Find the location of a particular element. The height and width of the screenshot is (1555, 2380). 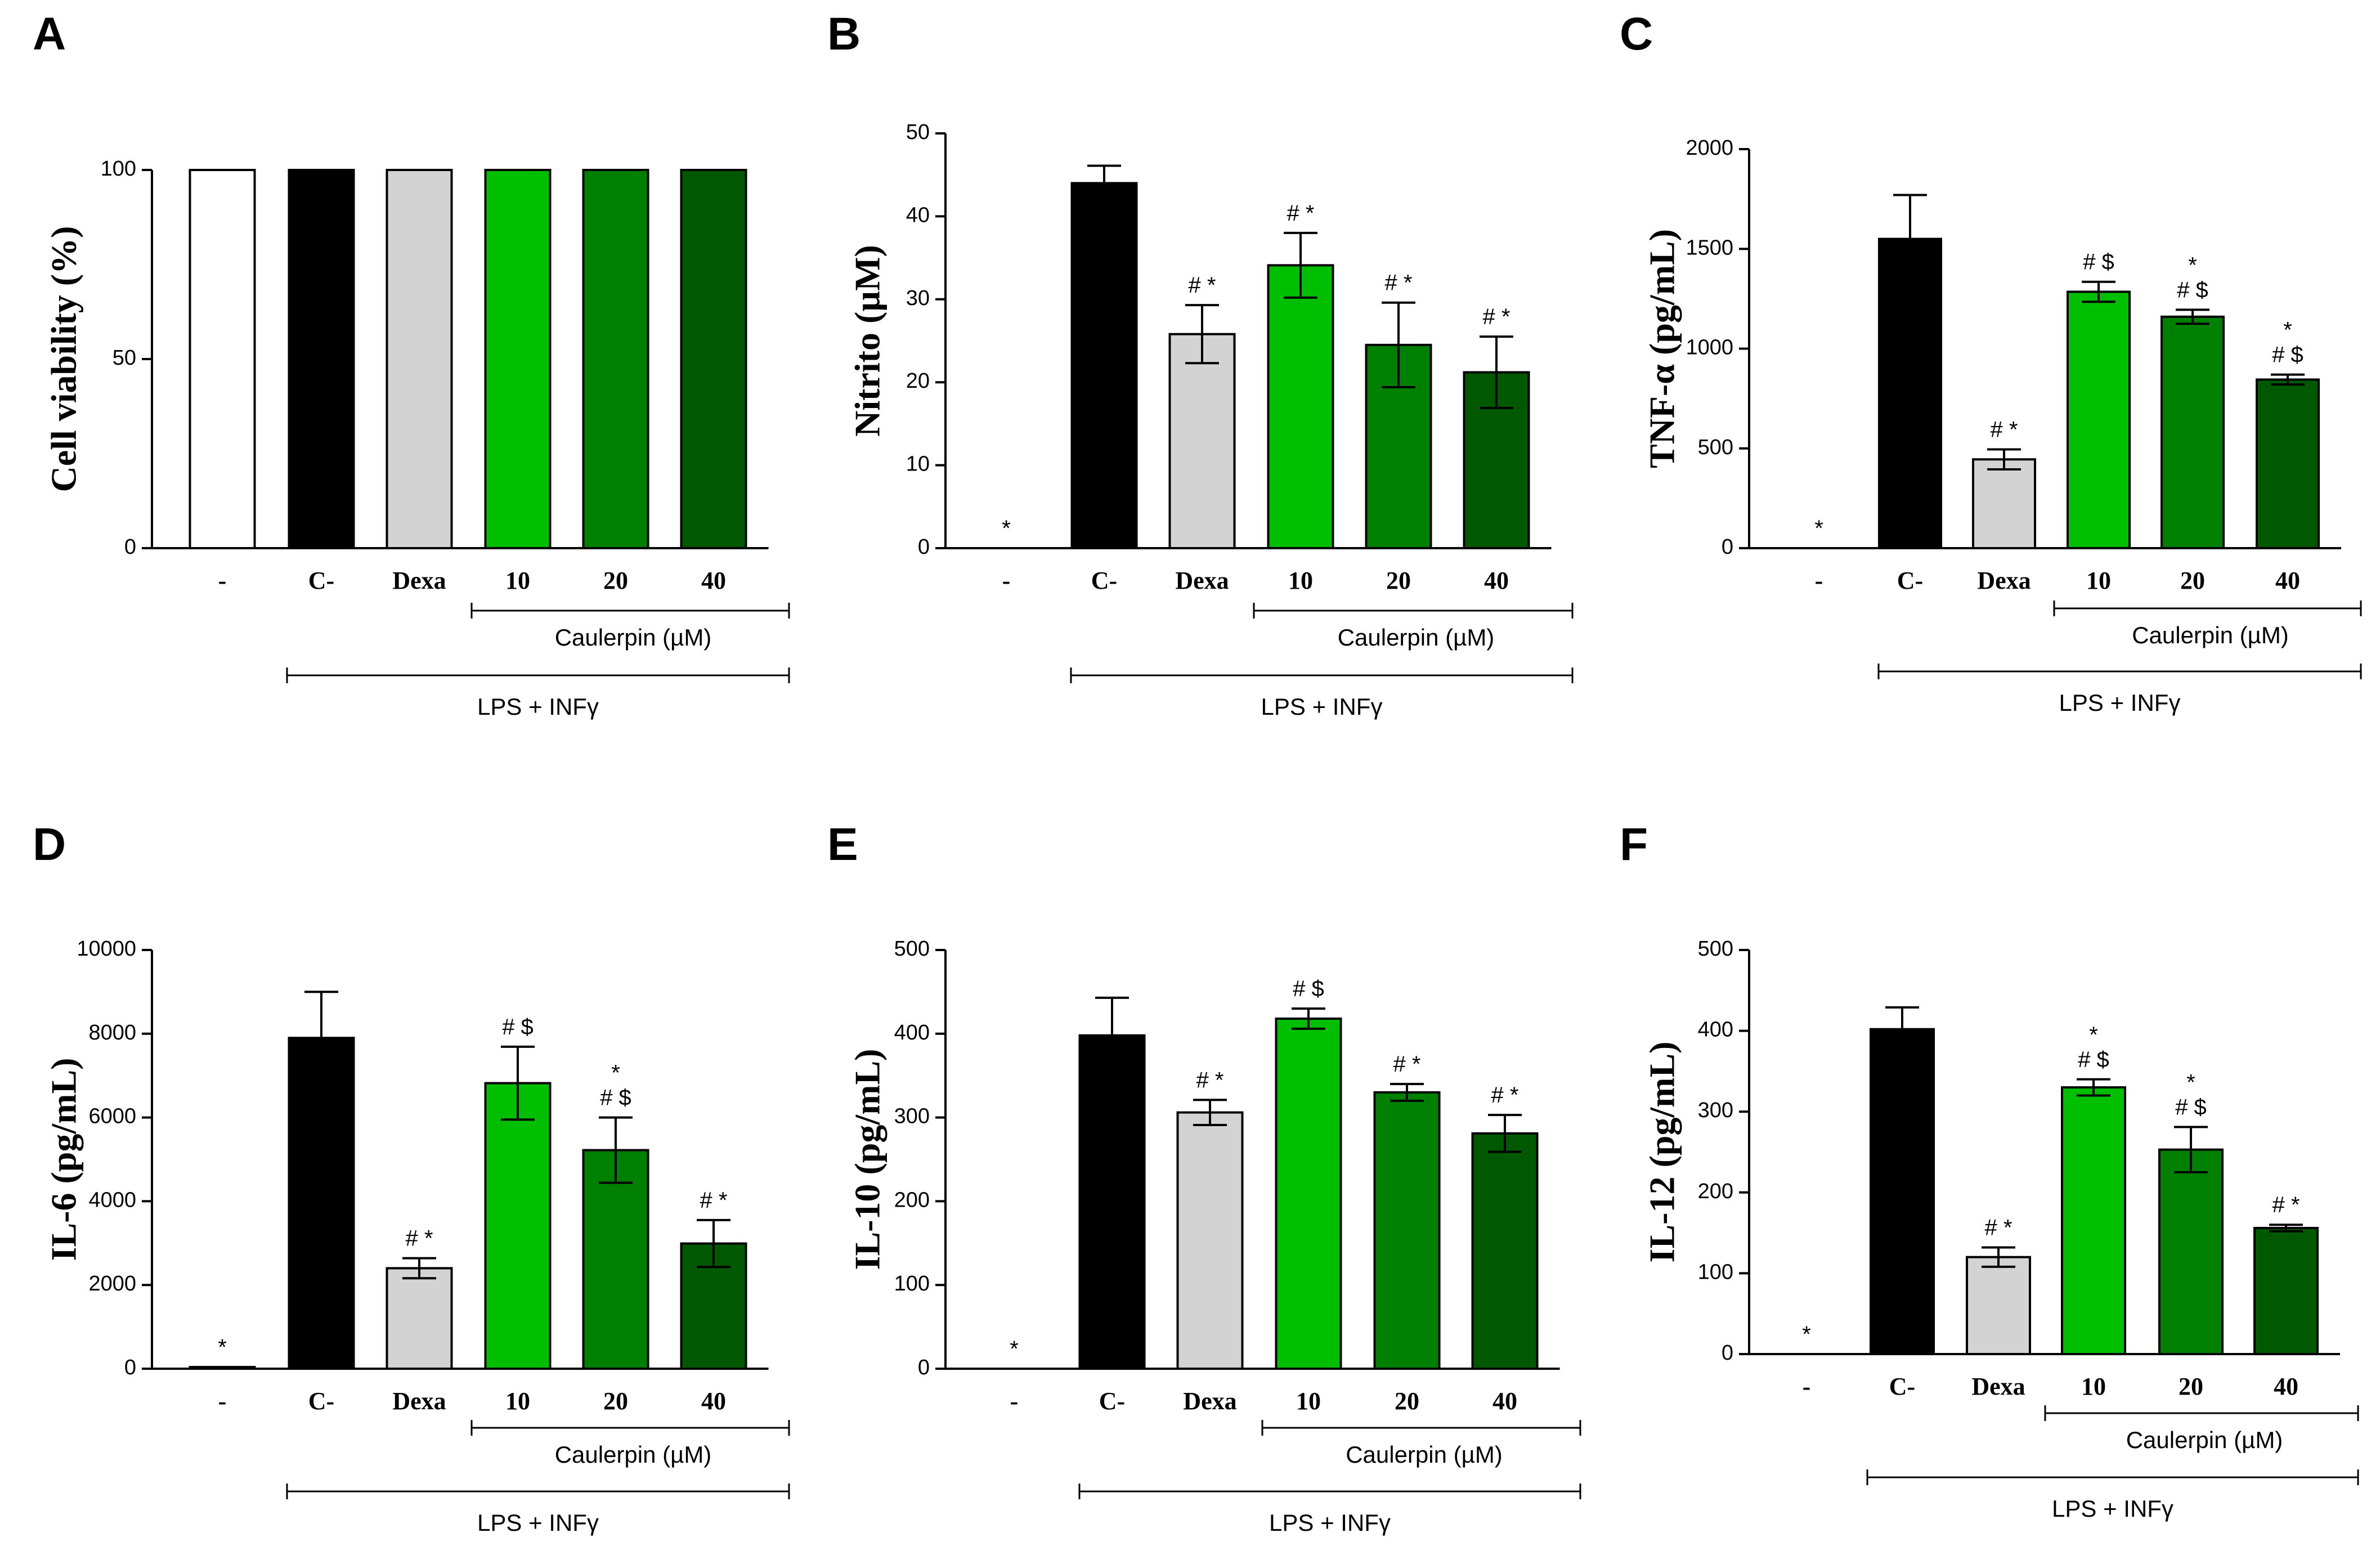

panel-letter: A is located at coordinates (49, 34).